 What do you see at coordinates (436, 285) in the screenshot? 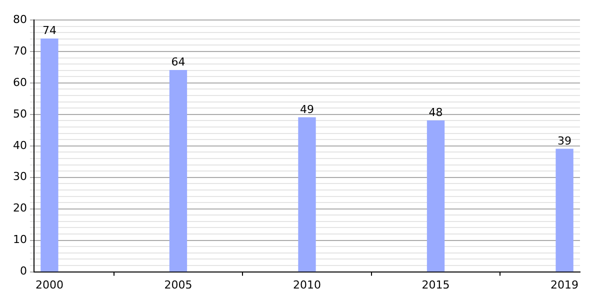
I see `x-tick-label: 2015` at bounding box center [436, 285].